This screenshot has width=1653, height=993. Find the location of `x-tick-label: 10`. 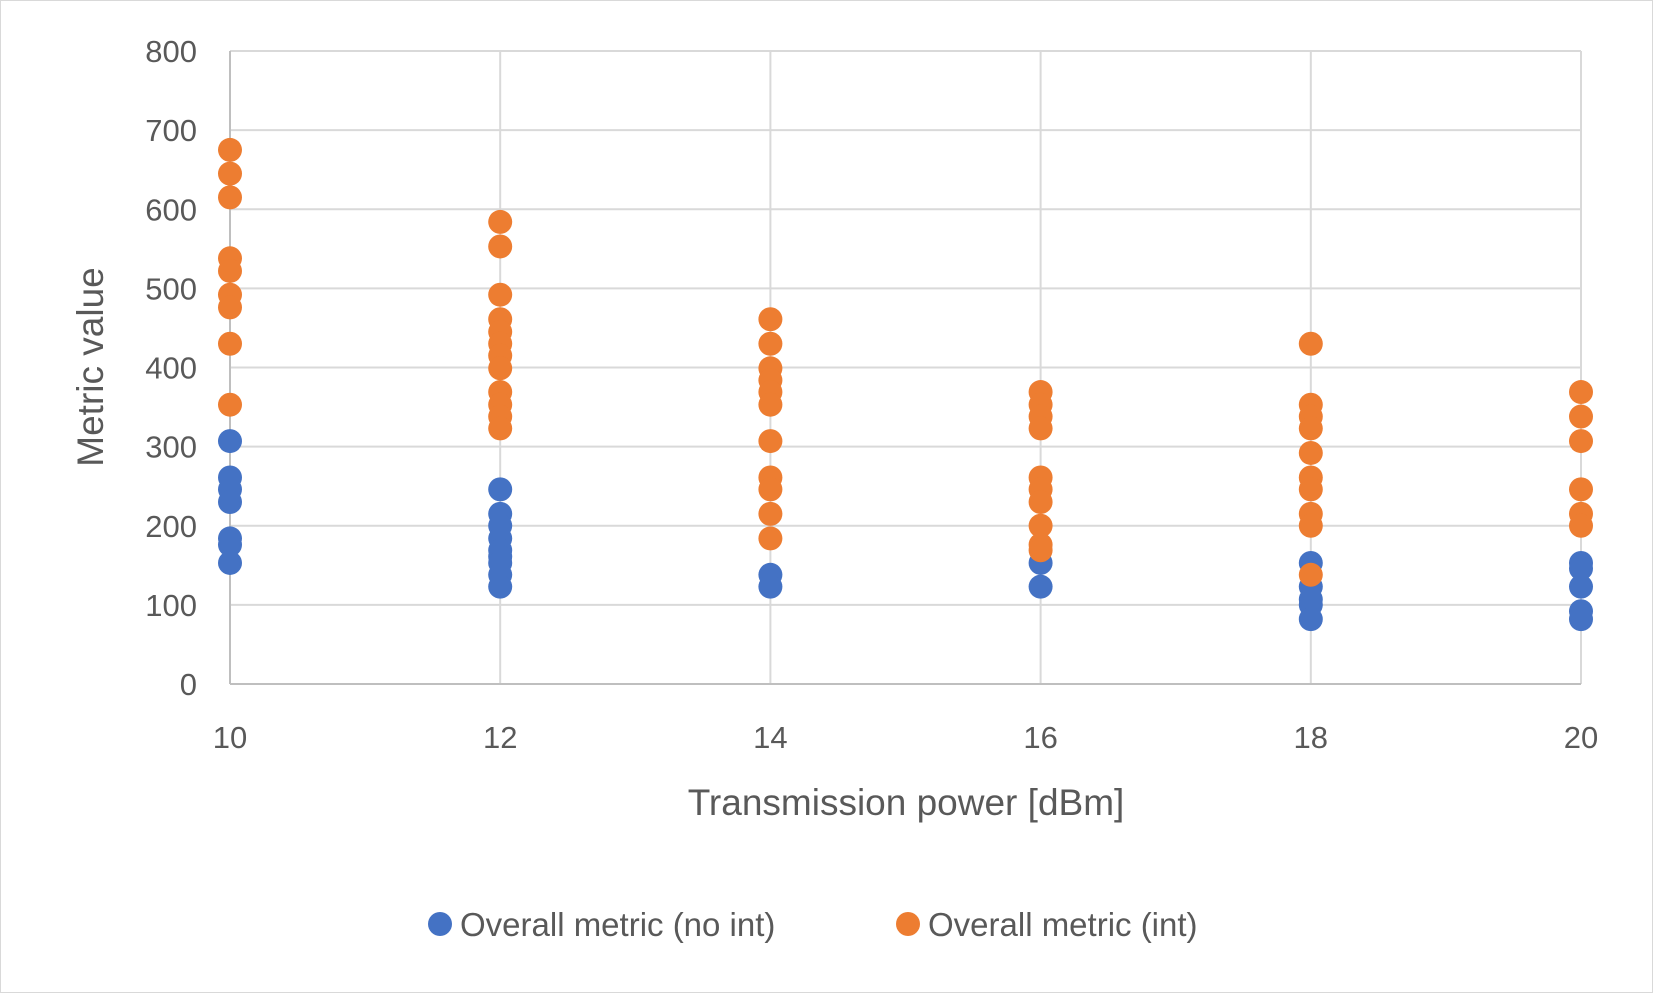

x-tick-label: 10 is located at coordinates (230, 737).